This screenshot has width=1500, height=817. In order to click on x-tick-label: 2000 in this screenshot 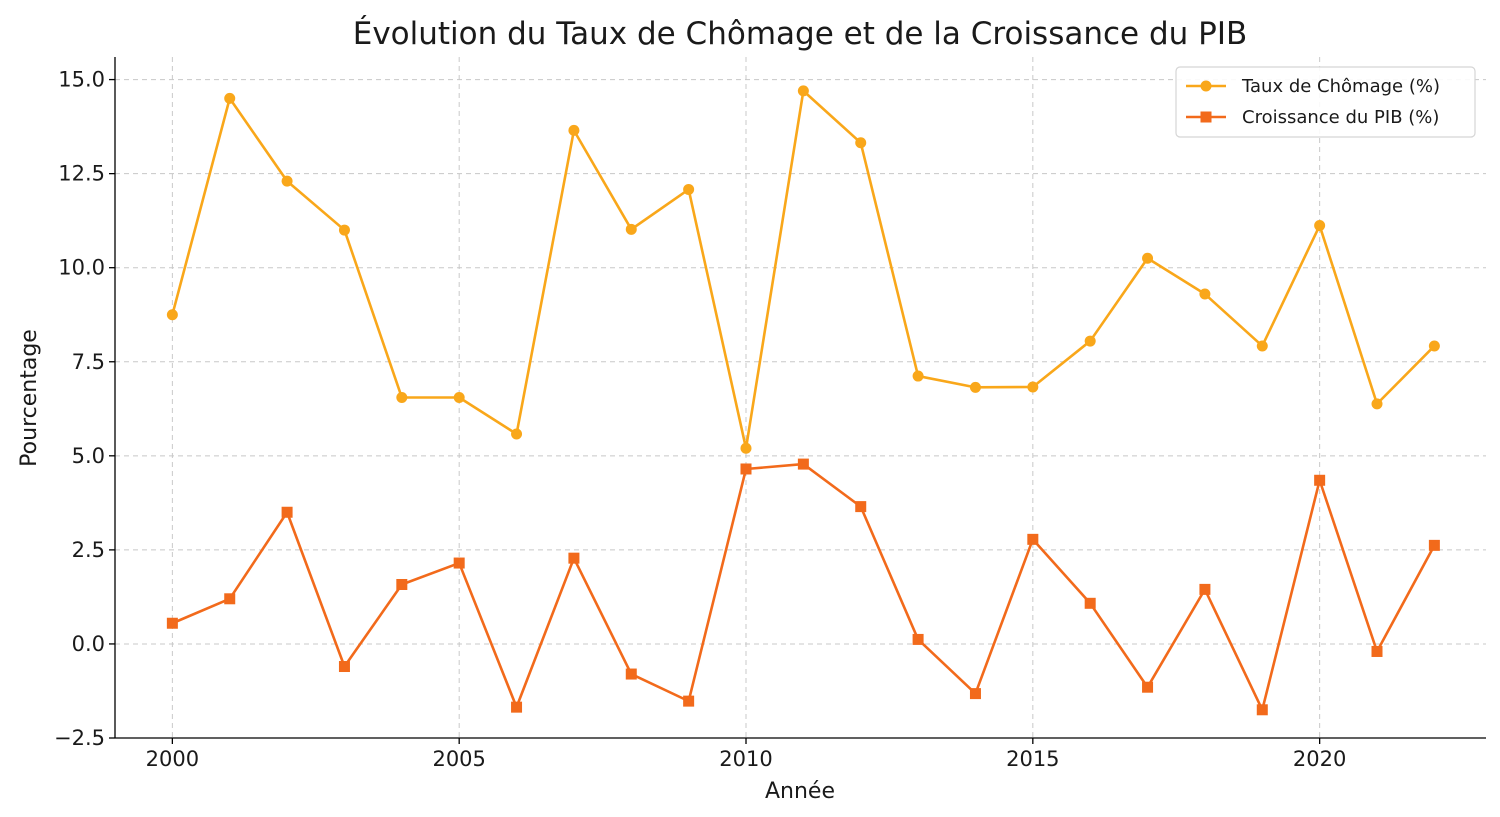, I will do `click(172, 759)`.